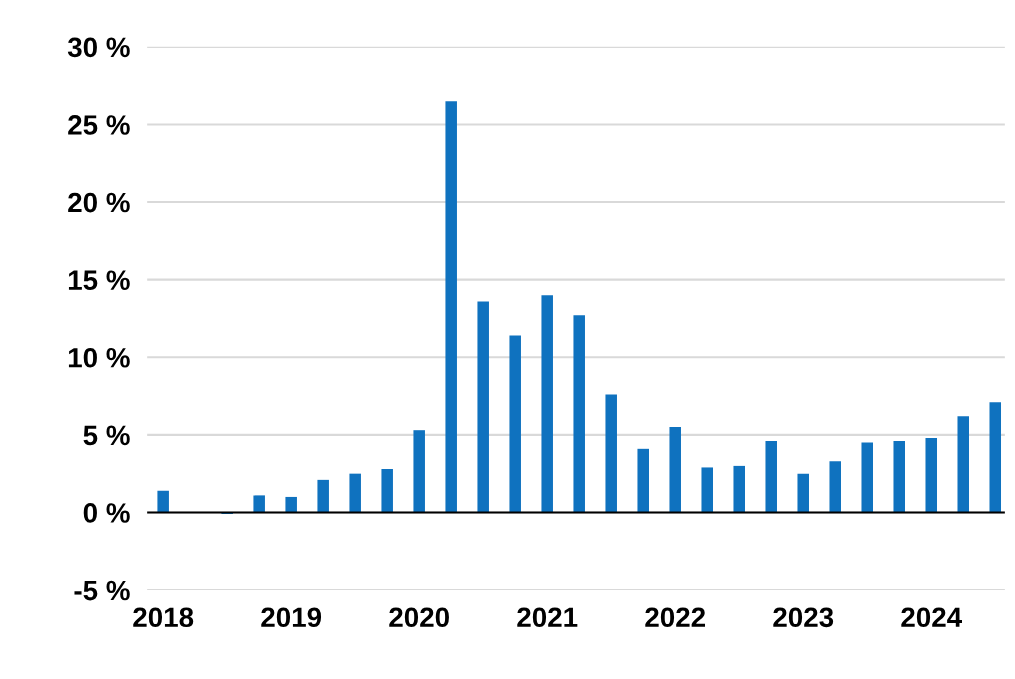  What do you see at coordinates (106, 435) in the screenshot?
I see `y-tick-label: 5 %` at bounding box center [106, 435].